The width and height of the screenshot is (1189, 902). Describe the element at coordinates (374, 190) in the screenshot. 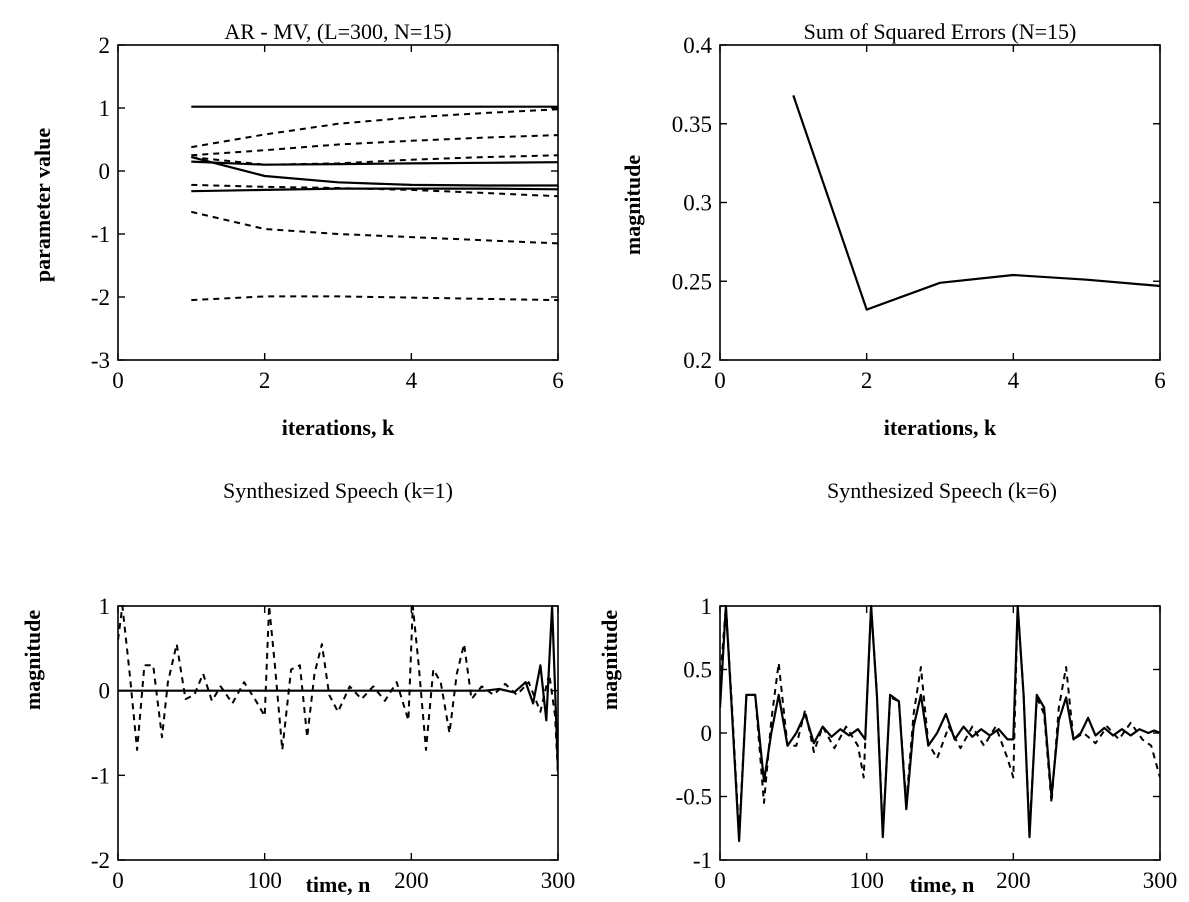

I see `series-line-4-solid` at that location.